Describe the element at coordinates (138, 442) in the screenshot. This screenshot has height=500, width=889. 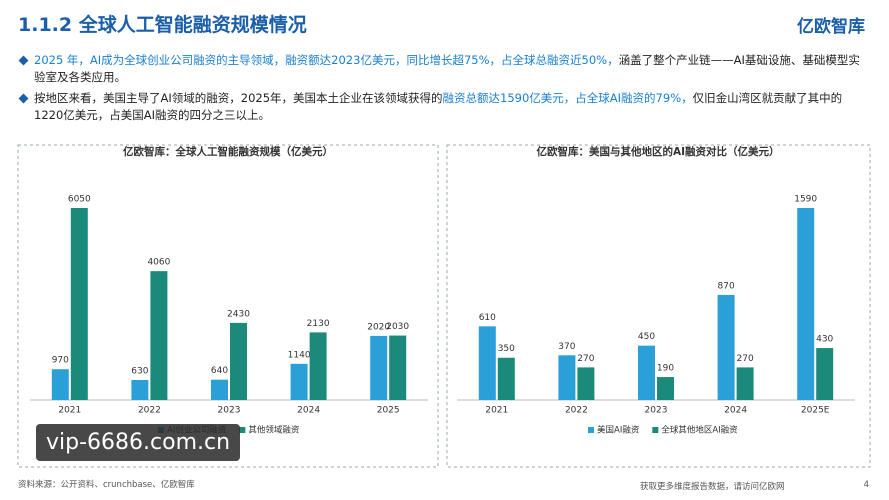
I see `watermark: vip-6686.com.cn` at that location.